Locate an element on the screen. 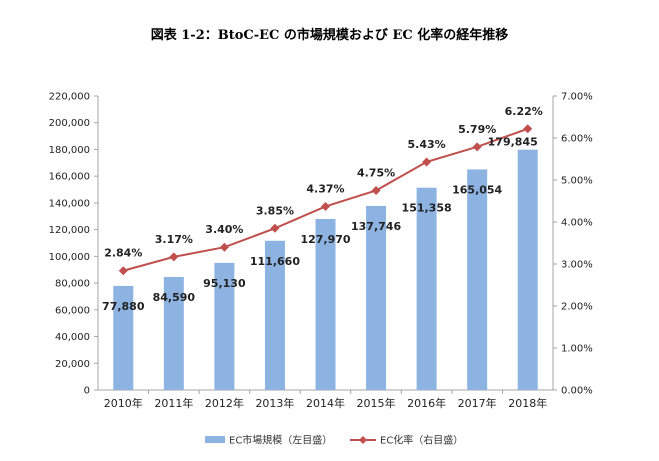 The image size is (659, 461). y-right-tick-label: 5.00% is located at coordinates (577, 181).